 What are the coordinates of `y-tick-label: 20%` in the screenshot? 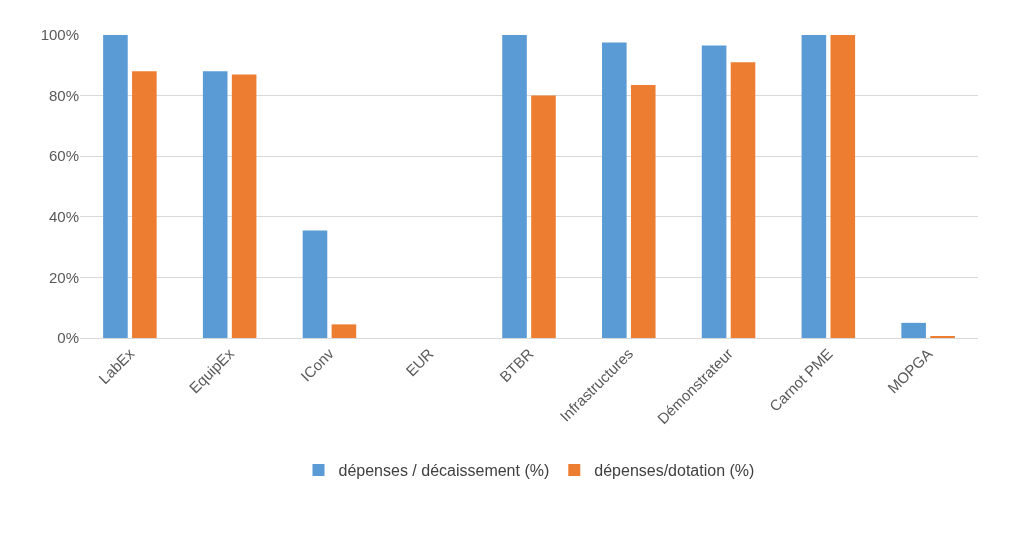 It's located at (63, 277).